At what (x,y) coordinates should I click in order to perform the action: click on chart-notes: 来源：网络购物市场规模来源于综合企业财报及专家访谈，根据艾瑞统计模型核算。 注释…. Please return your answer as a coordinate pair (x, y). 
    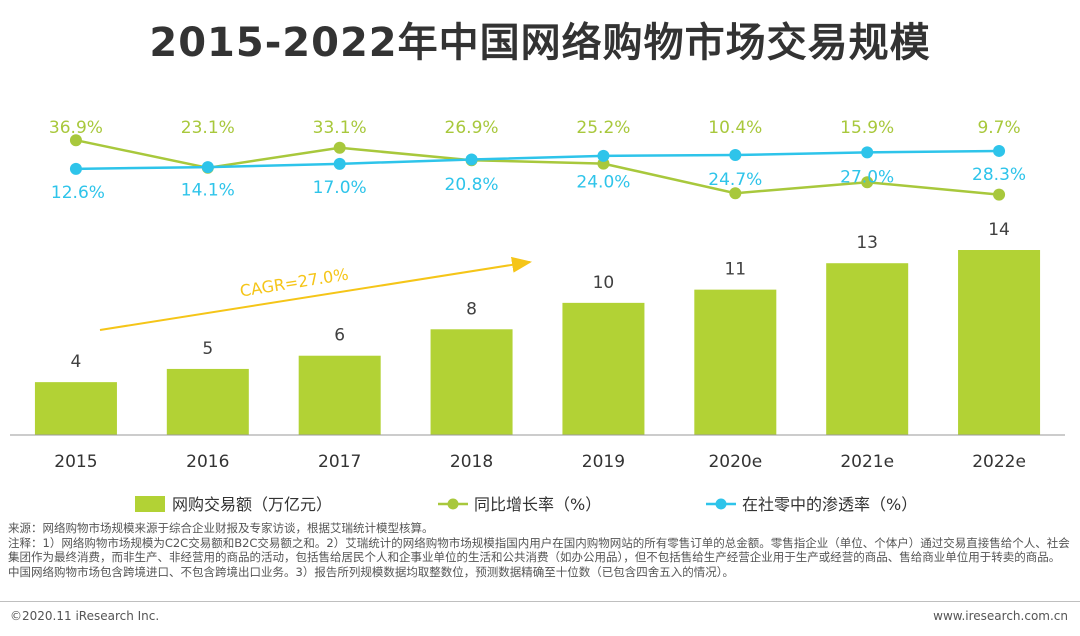
    Looking at the image, I should click on (539, 550).